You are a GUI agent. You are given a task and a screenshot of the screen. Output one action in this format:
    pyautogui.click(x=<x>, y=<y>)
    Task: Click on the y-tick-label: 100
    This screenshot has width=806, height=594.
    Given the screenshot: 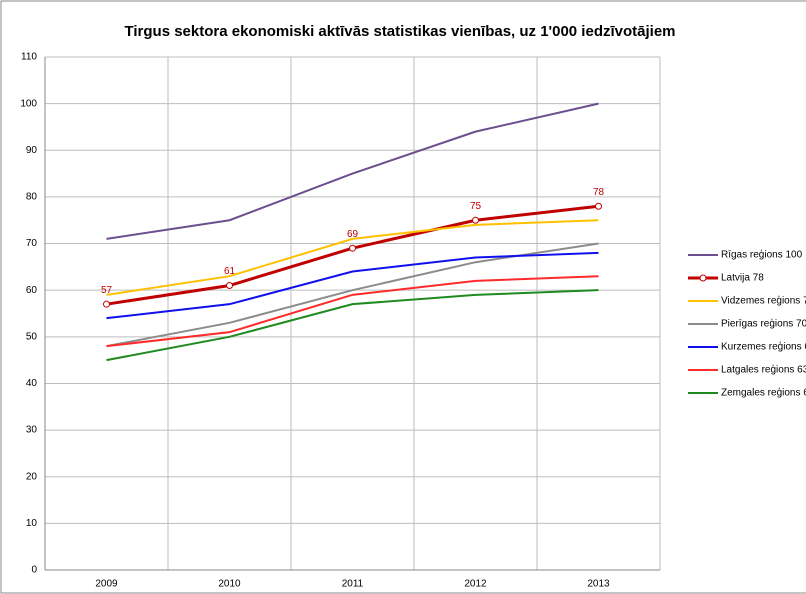 What is the action you would take?
    pyautogui.click(x=28, y=103)
    